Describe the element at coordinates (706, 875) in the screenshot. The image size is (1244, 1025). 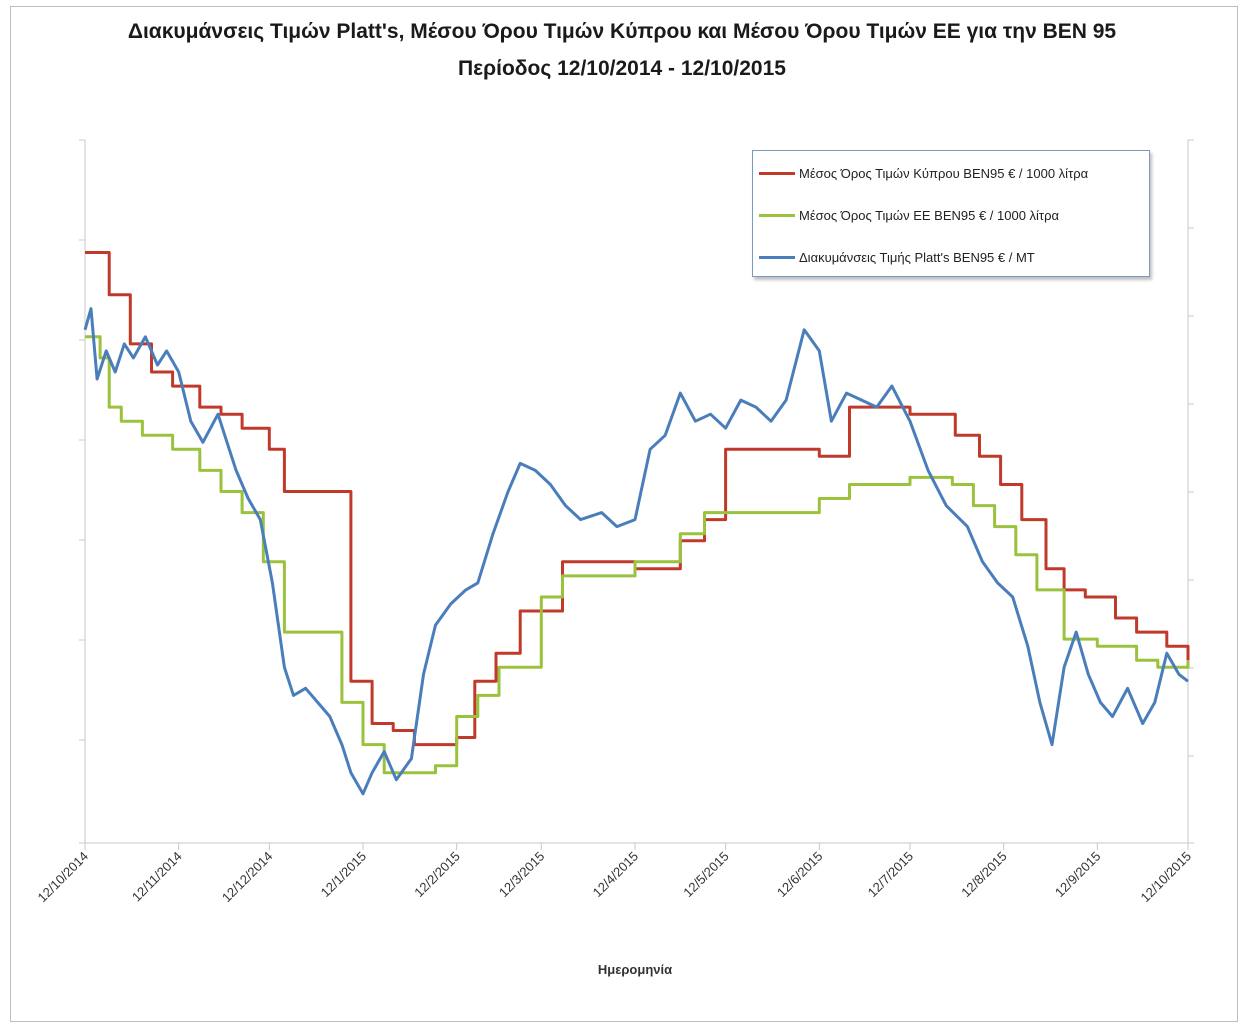
I see `x-tick-label: 12/5/2015` at that location.